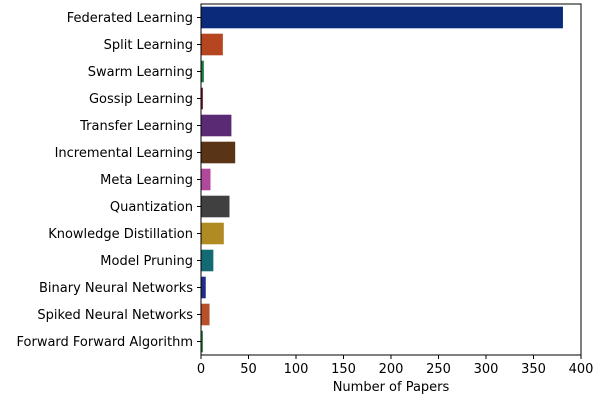  Describe the element at coordinates (124, 153) in the screenshot. I see `y-tick-label: Incremental Learning` at that location.